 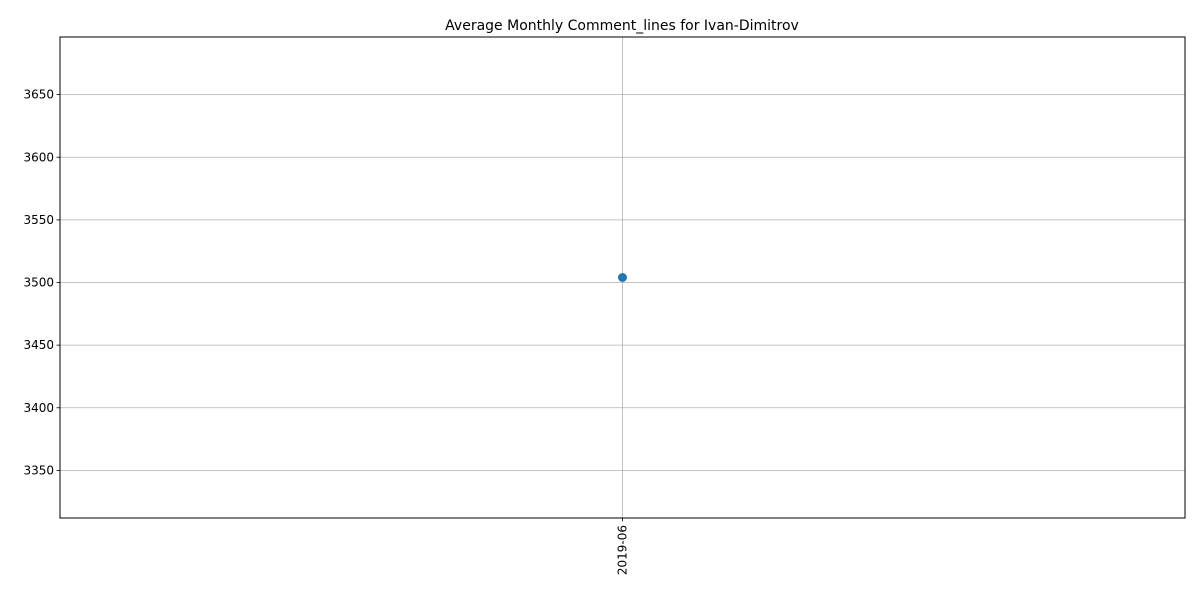 I want to click on data-point, so click(x=622, y=277).